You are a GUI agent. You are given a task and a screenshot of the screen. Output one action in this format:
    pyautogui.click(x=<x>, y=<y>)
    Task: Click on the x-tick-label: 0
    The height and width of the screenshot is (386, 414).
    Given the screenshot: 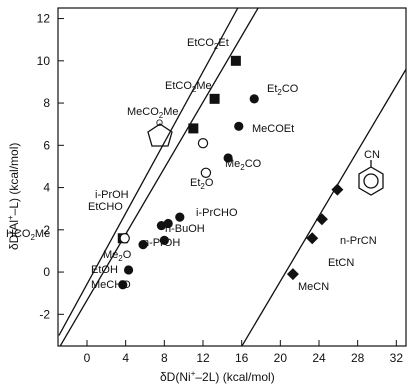 What is the action you would take?
    pyautogui.click(x=87, y=358)
    